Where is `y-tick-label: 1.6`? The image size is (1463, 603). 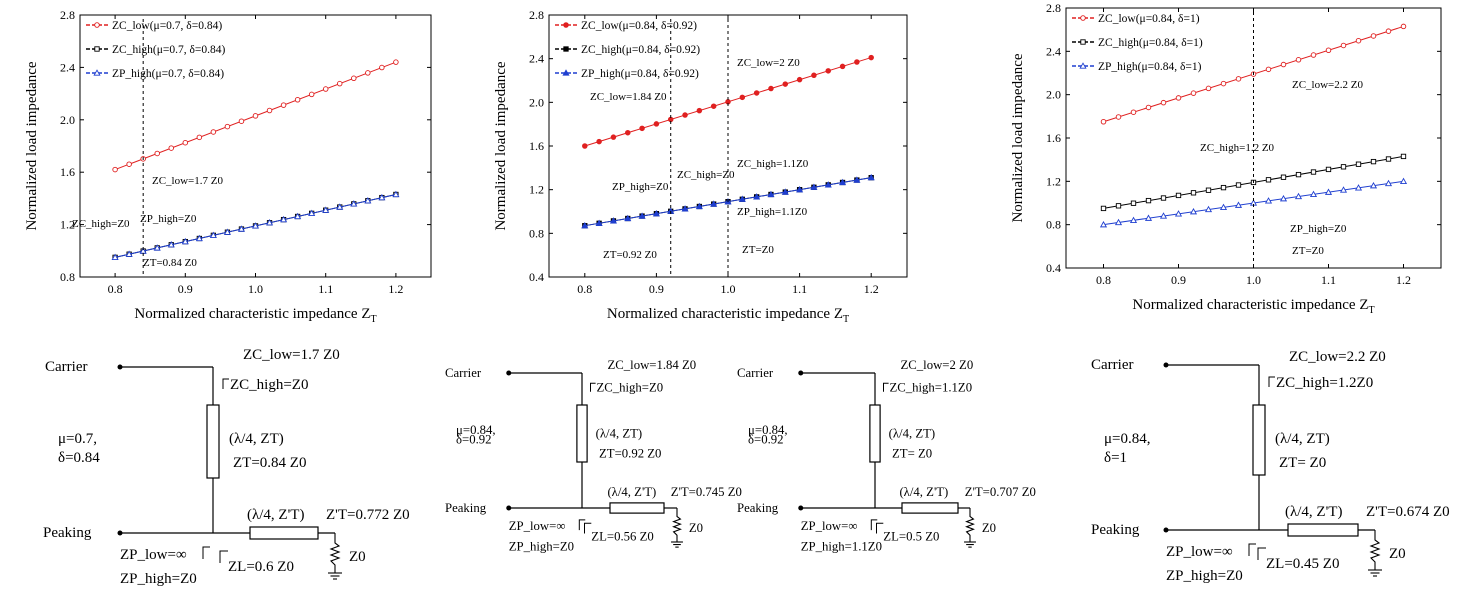
y-tick-label: 1.6 is located at coordinates (67, 172).